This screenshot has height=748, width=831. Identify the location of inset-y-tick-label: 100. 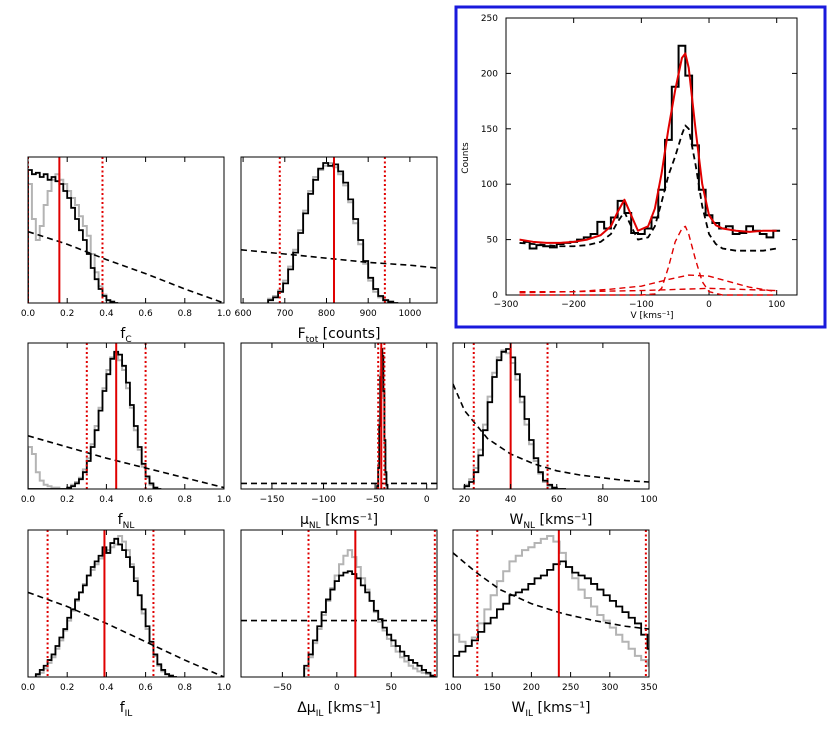
(489, 185).